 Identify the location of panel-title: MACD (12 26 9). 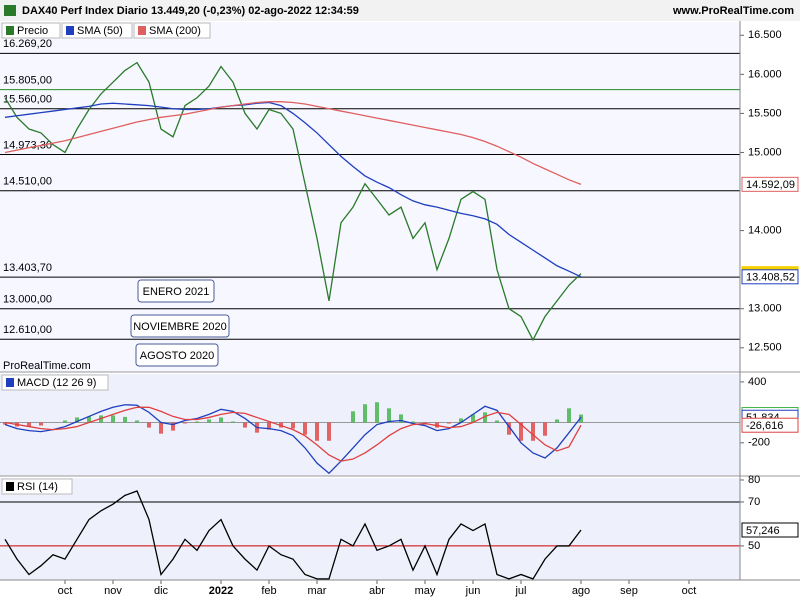
(56, 383).